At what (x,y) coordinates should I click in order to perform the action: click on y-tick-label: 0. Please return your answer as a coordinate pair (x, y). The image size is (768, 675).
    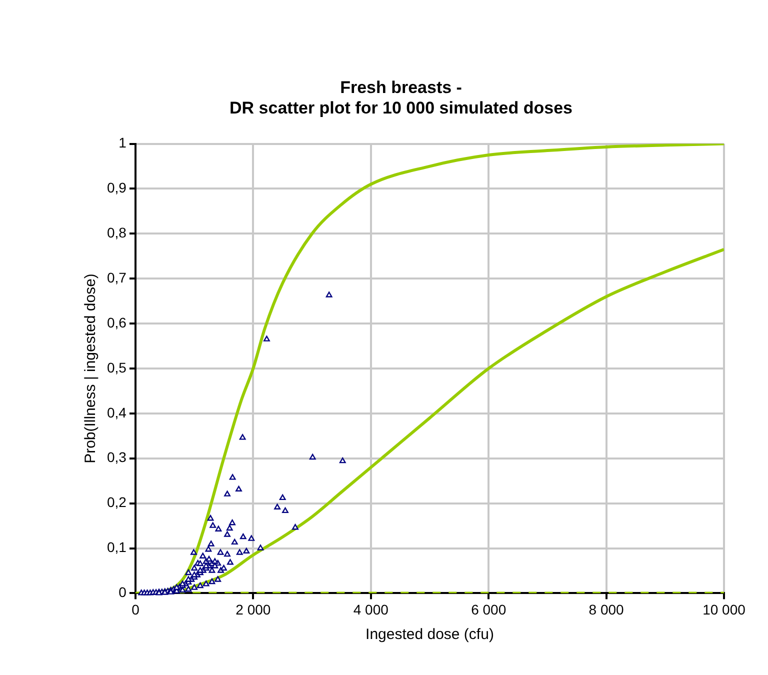
    Looking at the image, I should click on (122, 592).